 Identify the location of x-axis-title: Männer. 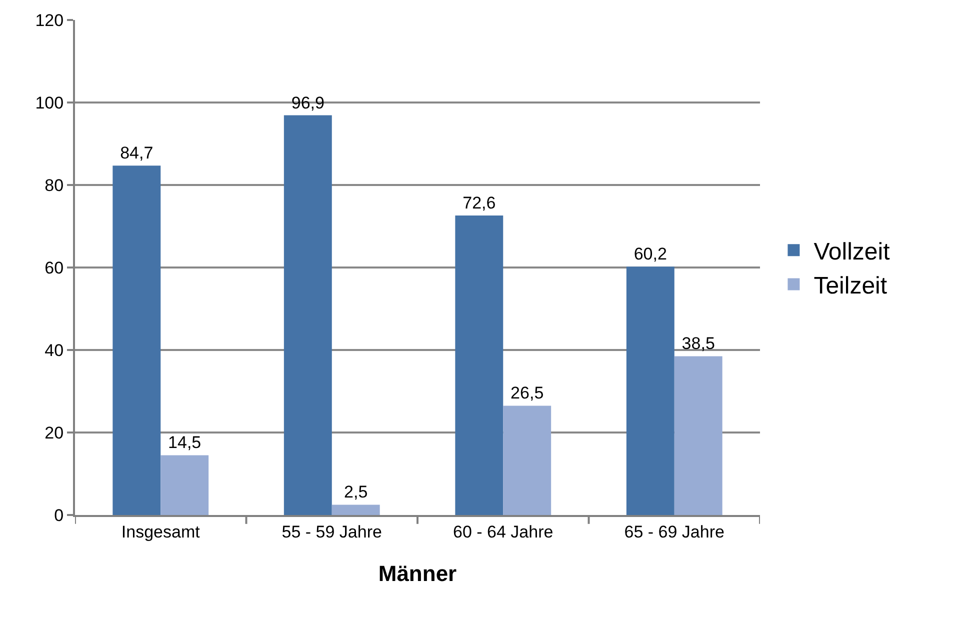
(418, 573).